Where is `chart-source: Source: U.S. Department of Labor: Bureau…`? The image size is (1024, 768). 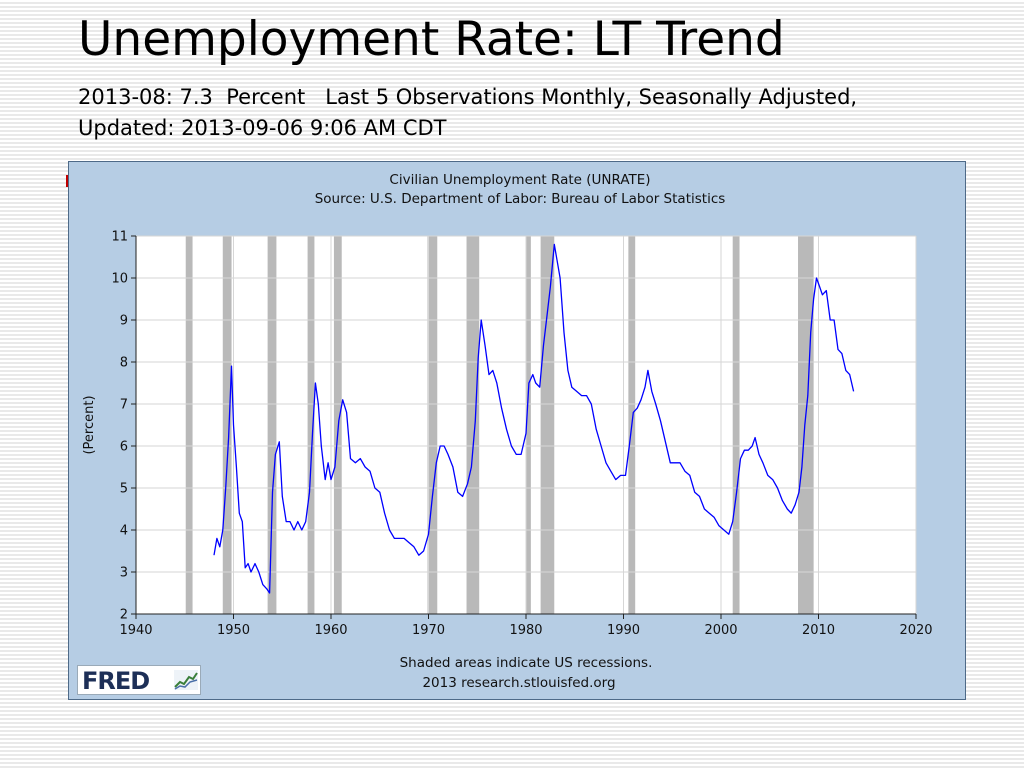 chart-source: Source: U.S. Department of Labor: Bureau… is located at coordinates (520, 199).